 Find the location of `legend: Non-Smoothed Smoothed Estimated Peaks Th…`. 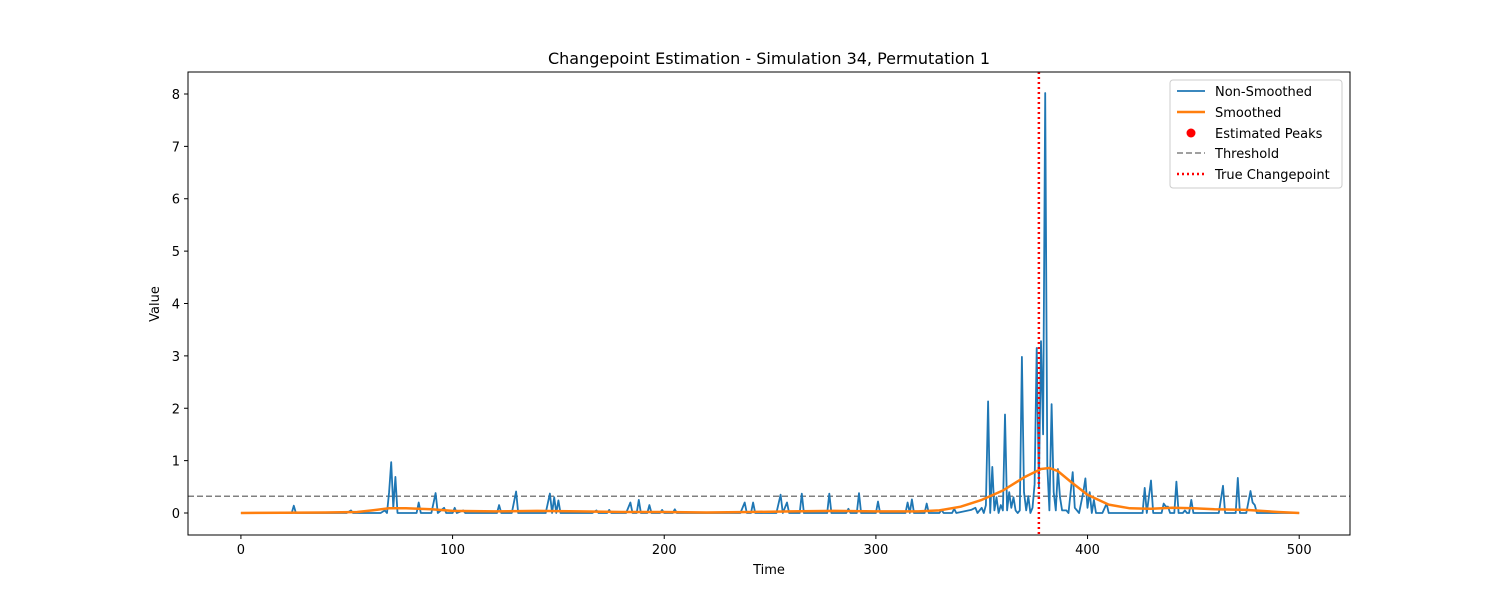

legend: Non-Smoothed Smoothed Estimated Peaks Th… is located at coordinates (1256, 134).